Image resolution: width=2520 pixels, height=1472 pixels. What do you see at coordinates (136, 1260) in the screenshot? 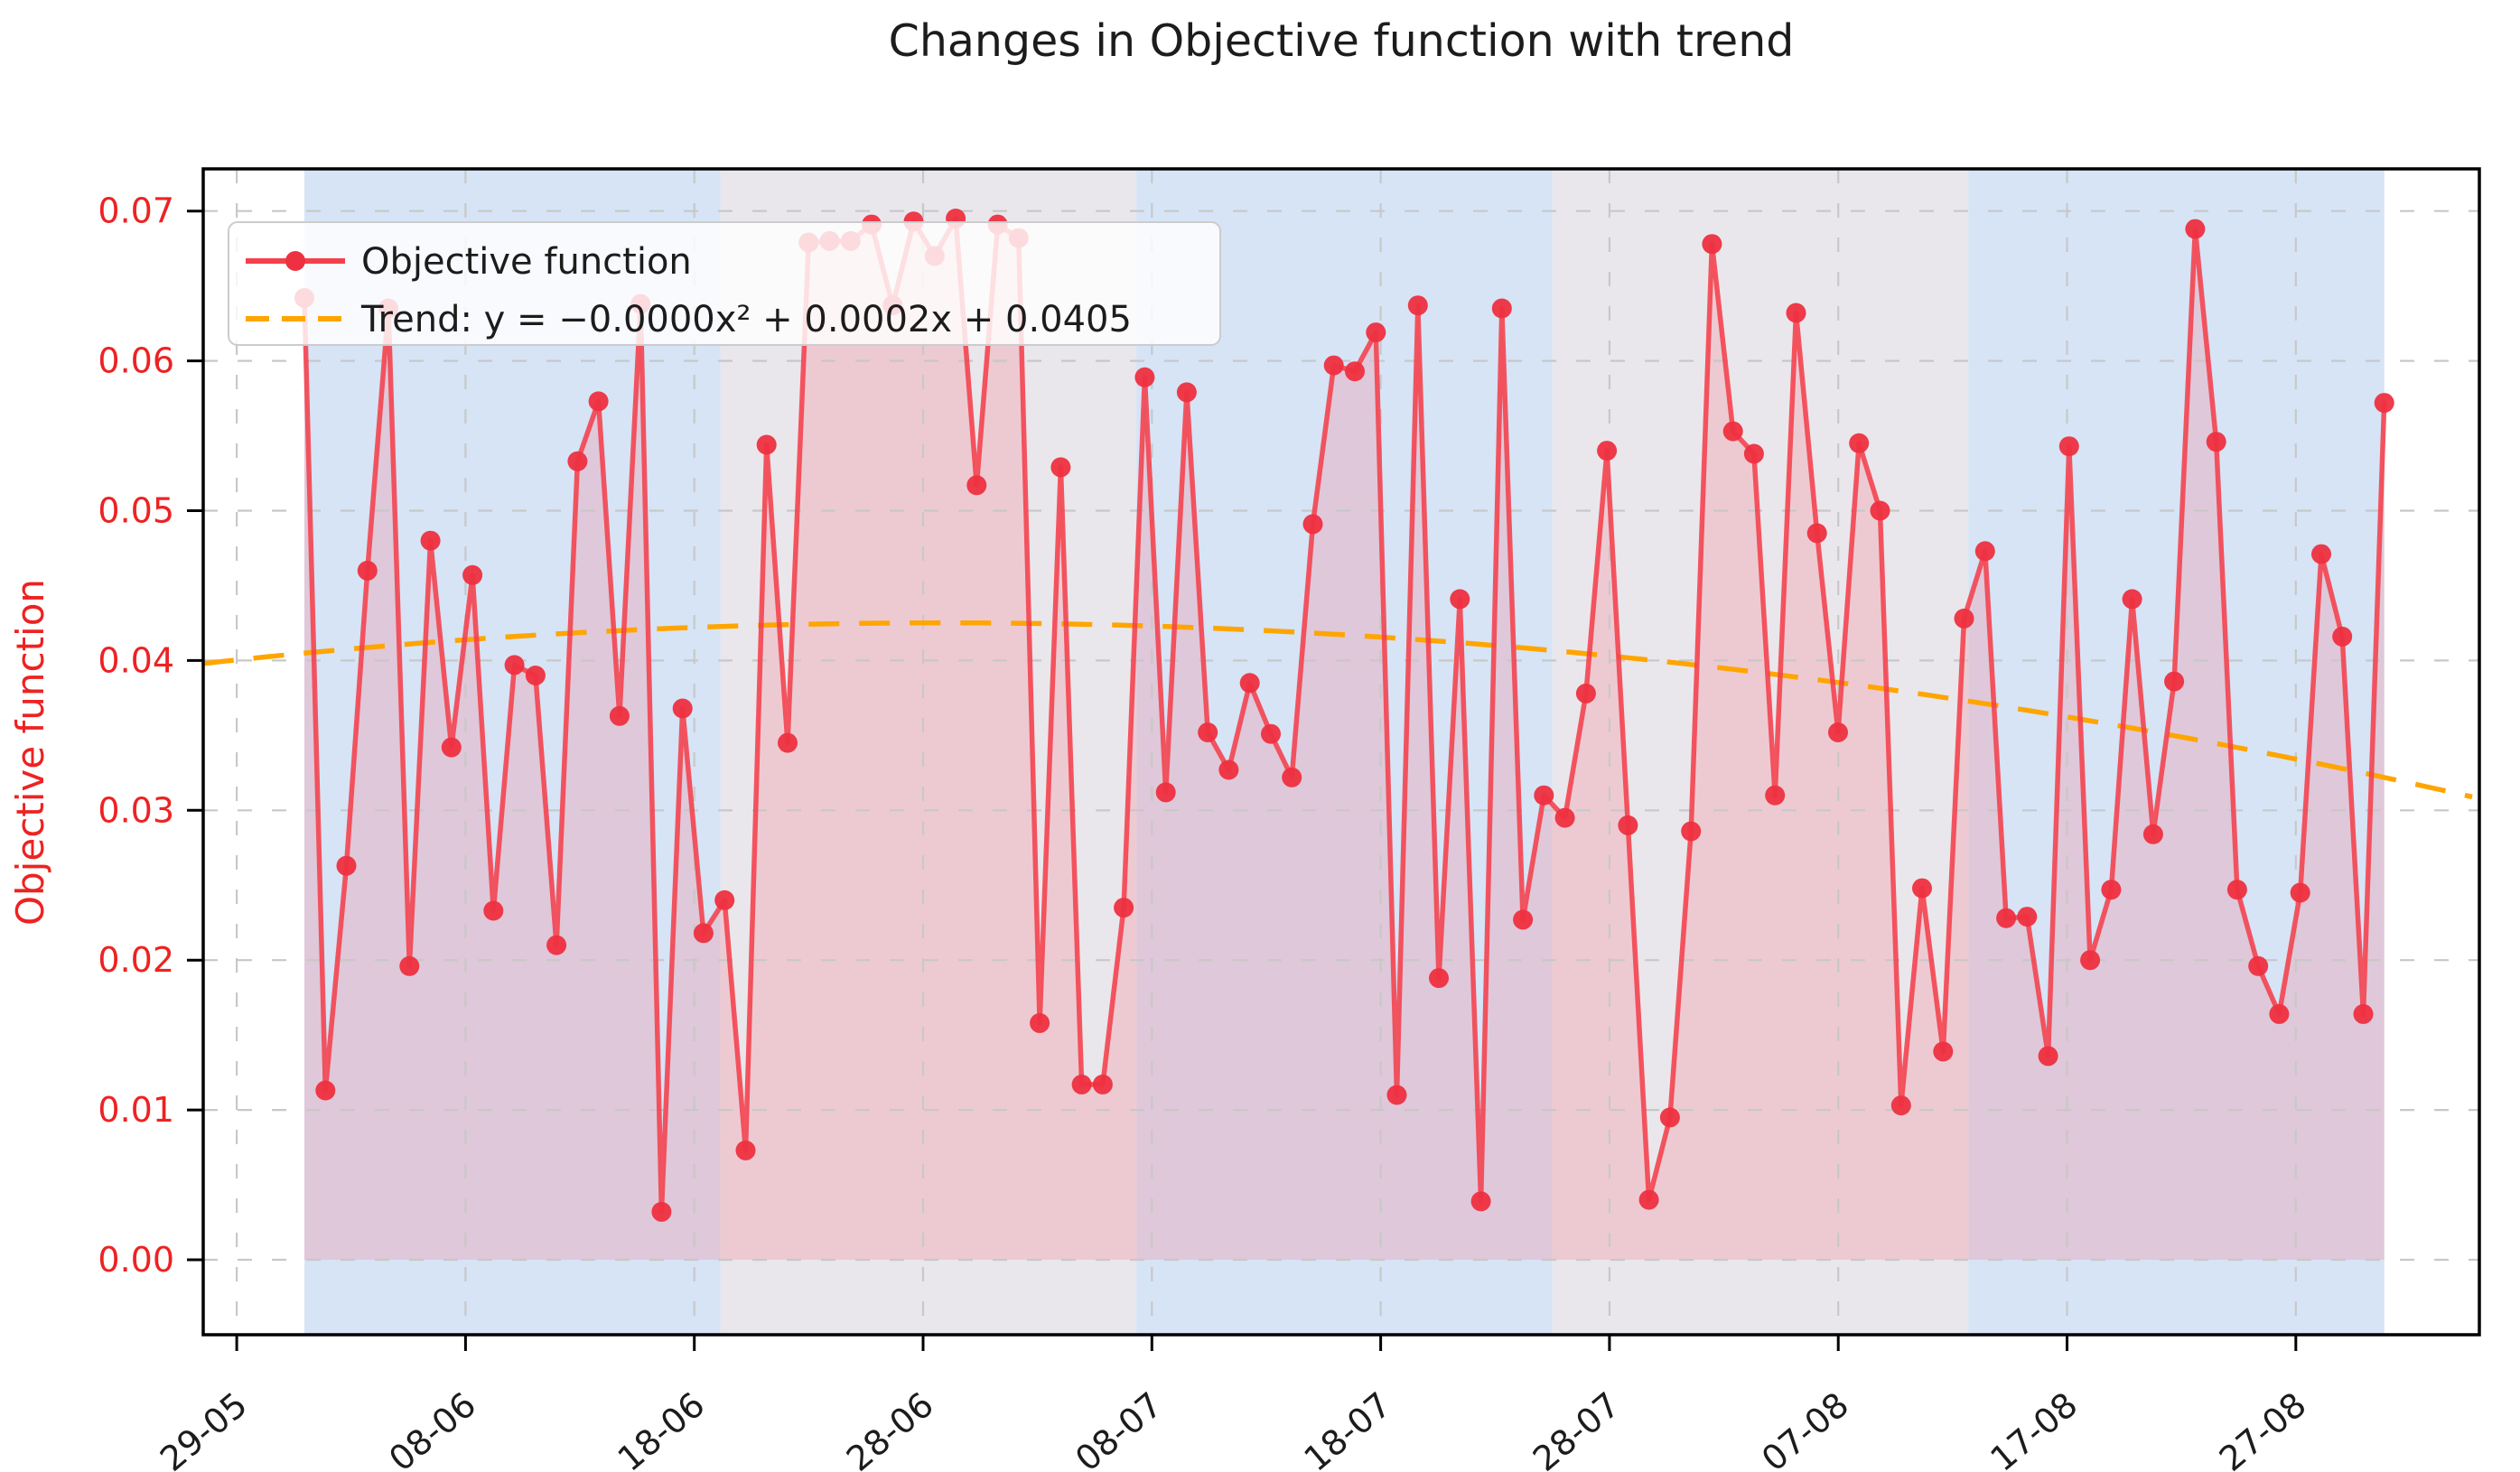
I see `y-tick-label: 0.00` at bounding box center [136, 1260].